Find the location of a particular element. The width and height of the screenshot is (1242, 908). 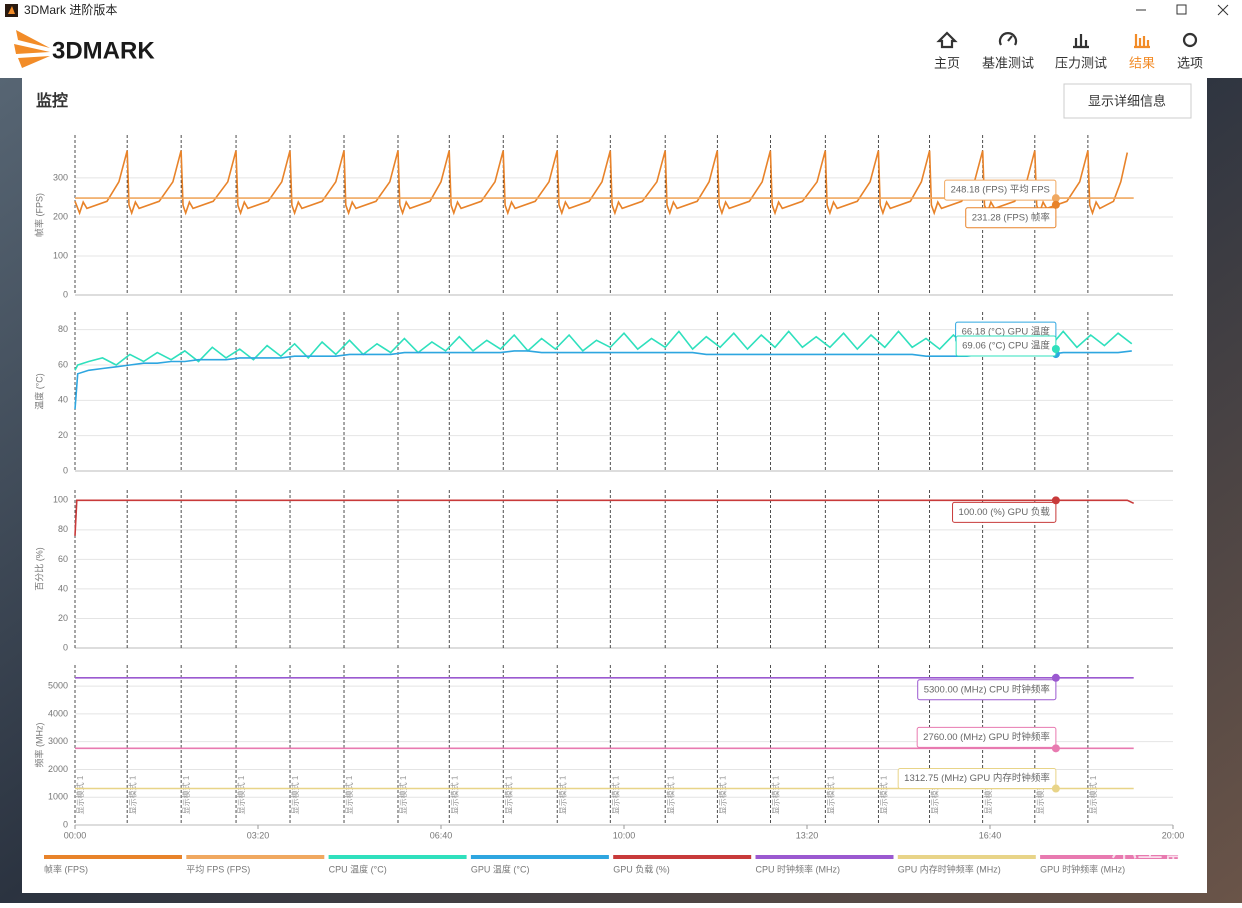

y-tick-label: 1000 is located at coordinates (58, 797).